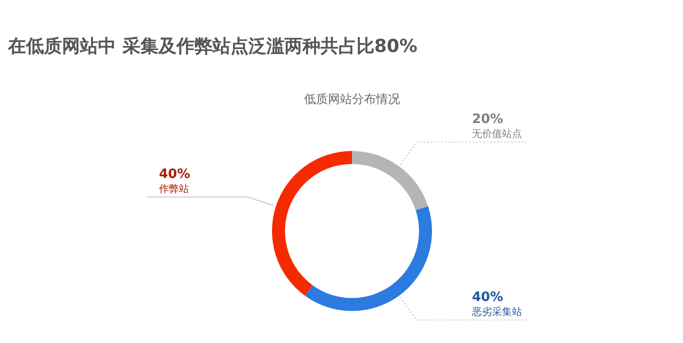 This screenshot has width=683, height=343. Describe the element at coordinates (212, 46) in the screenshot. I see `chart-title: 在低质网站中 采集及作弊站点泛滥两种共占比80%` at that location.